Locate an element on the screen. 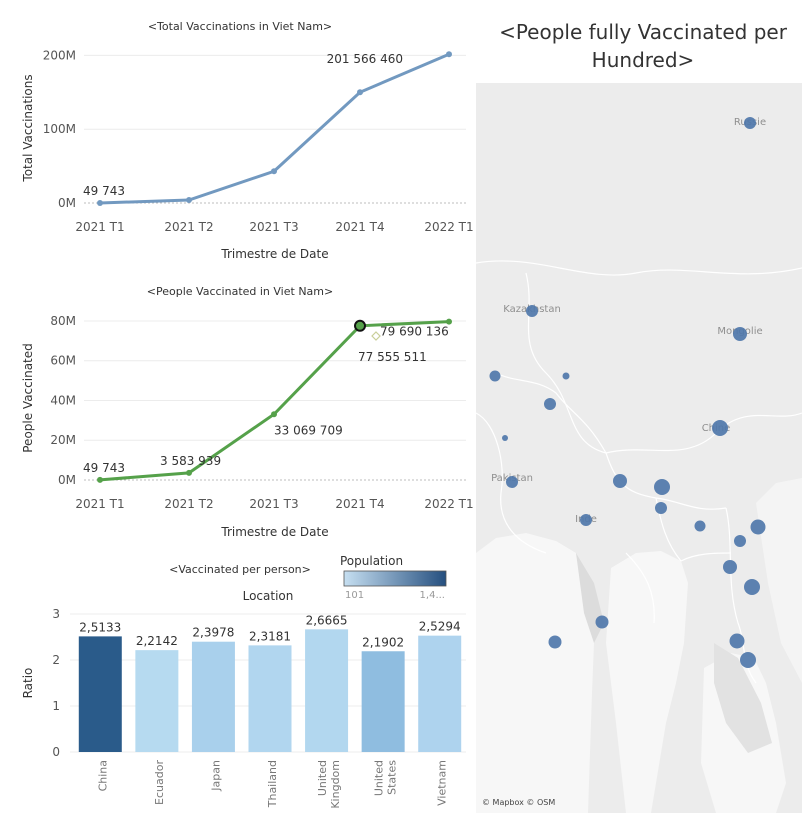 The height and width of the screenshot is (824, 811). total-vacc-y-ticks: 0M 100M 200M is located at coordinates (59, 129).